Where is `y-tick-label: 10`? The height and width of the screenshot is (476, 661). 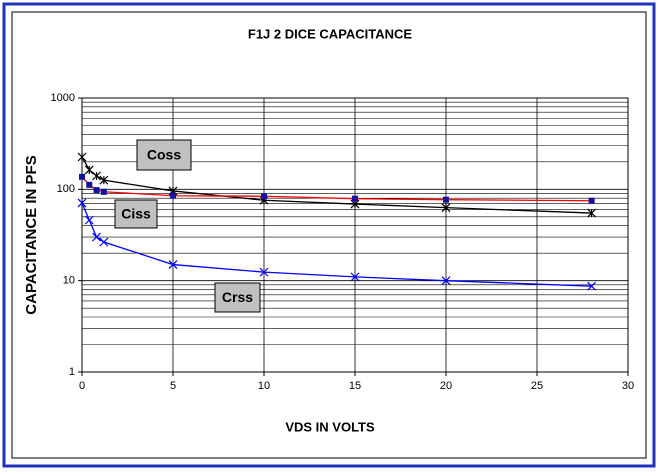 y-tick-label: 10 is located at coordinates (69, 281).